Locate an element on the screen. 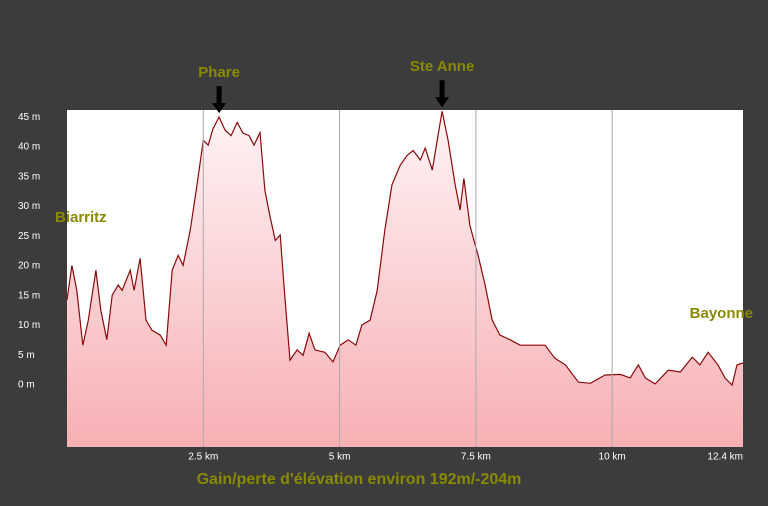 This screenshot has width=768, height=506. y-tick-label: 35 m is located at coordinates (29, 176).